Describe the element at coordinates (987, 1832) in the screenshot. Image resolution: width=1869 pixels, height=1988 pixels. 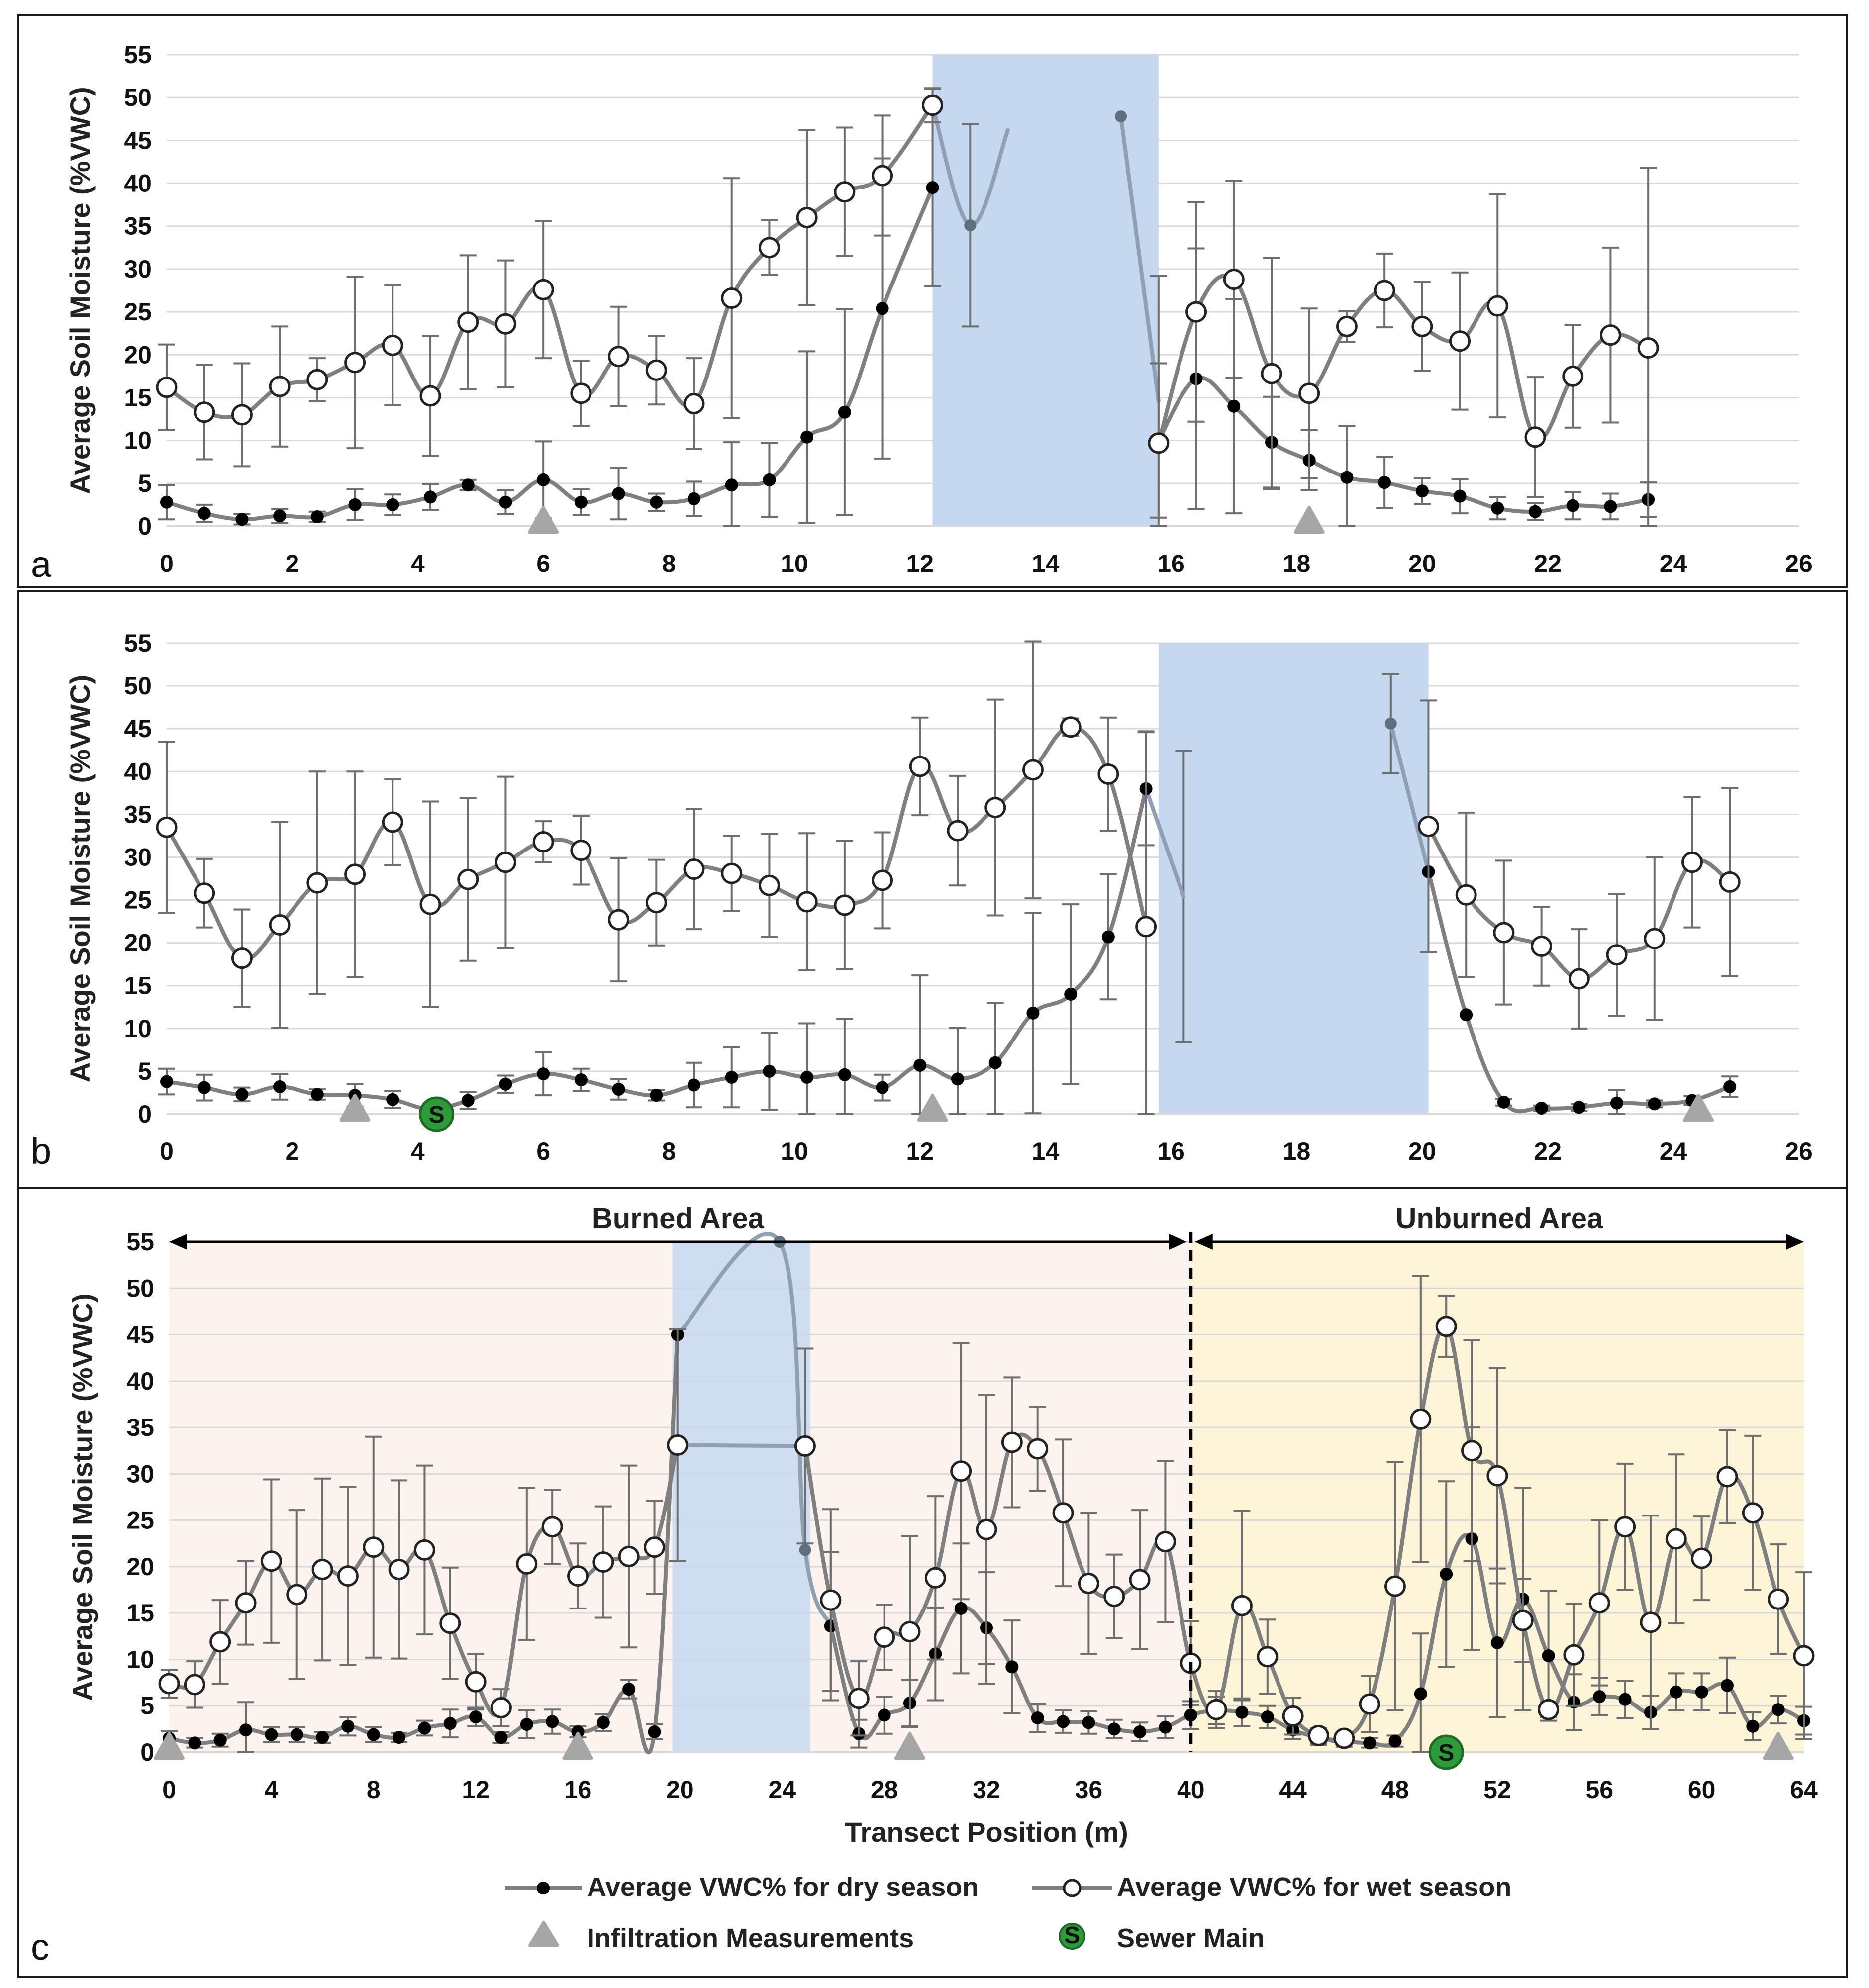
I see `x-axis-label: Transect Position (m)` at that location.